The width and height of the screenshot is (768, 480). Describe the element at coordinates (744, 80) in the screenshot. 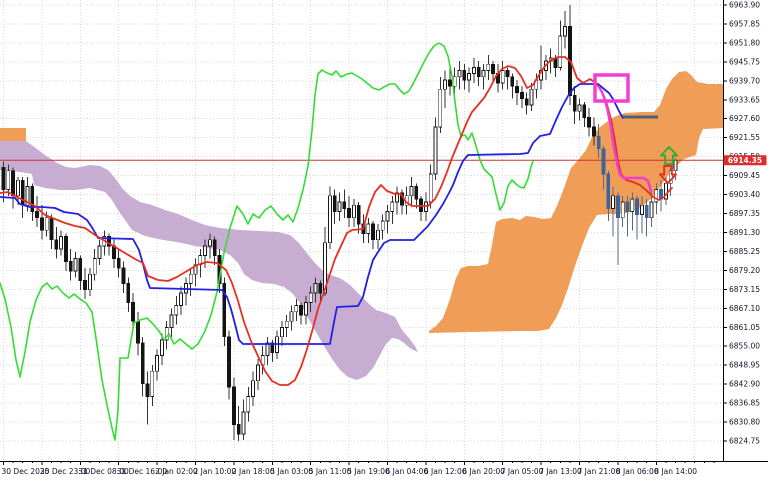

I see `price-tick-label: 6939.70` at that location.